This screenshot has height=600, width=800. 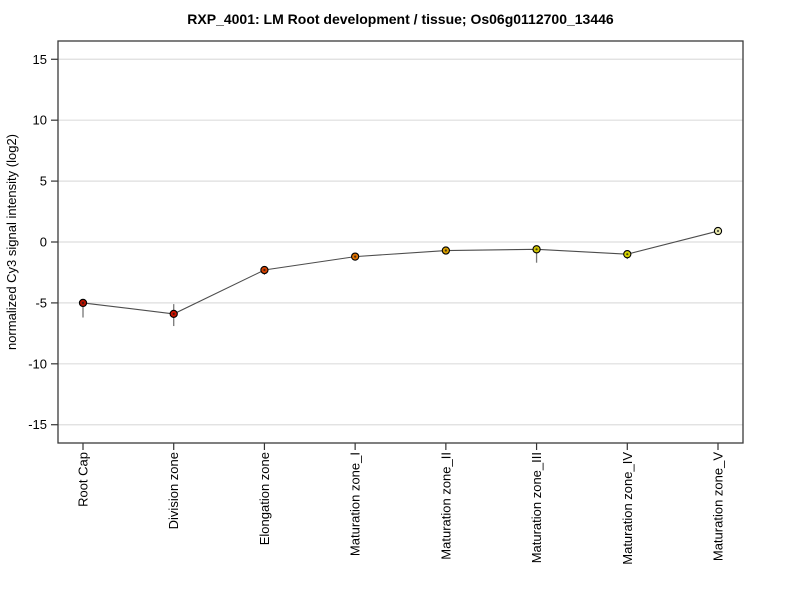 What do you see at coordinates (173, 490) in the screenshot?
I see `x-tick-label: Division zone` at bounding box center [173, 490].